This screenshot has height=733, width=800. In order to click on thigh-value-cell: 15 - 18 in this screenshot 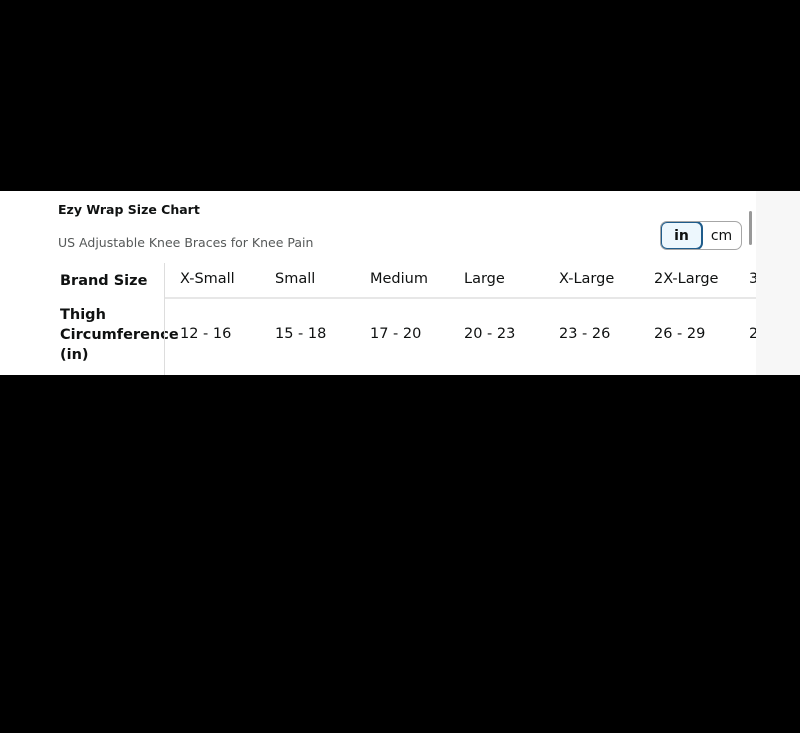, I will do `click(301, 334)`.